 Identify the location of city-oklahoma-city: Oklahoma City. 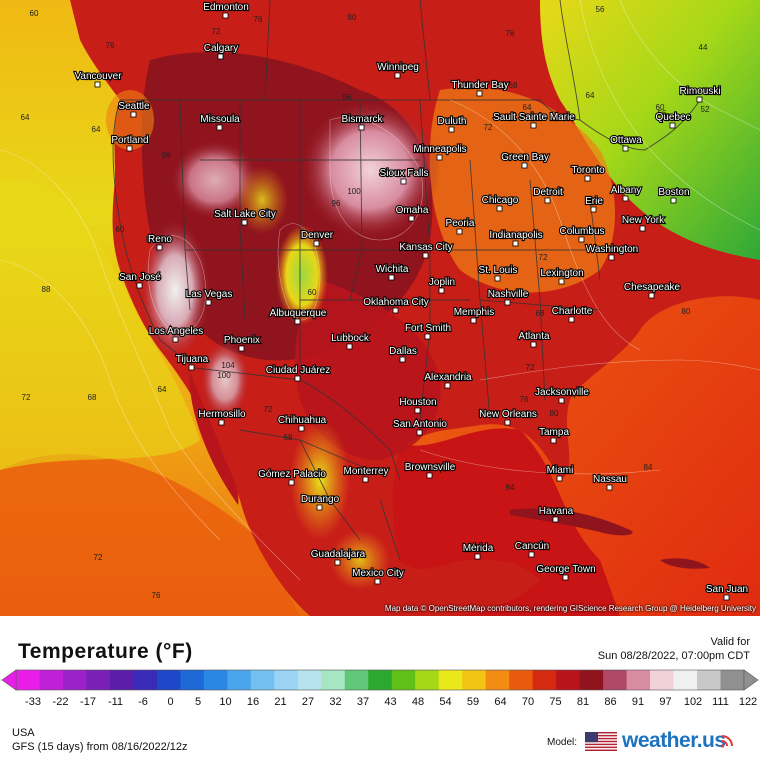
(396, 305).